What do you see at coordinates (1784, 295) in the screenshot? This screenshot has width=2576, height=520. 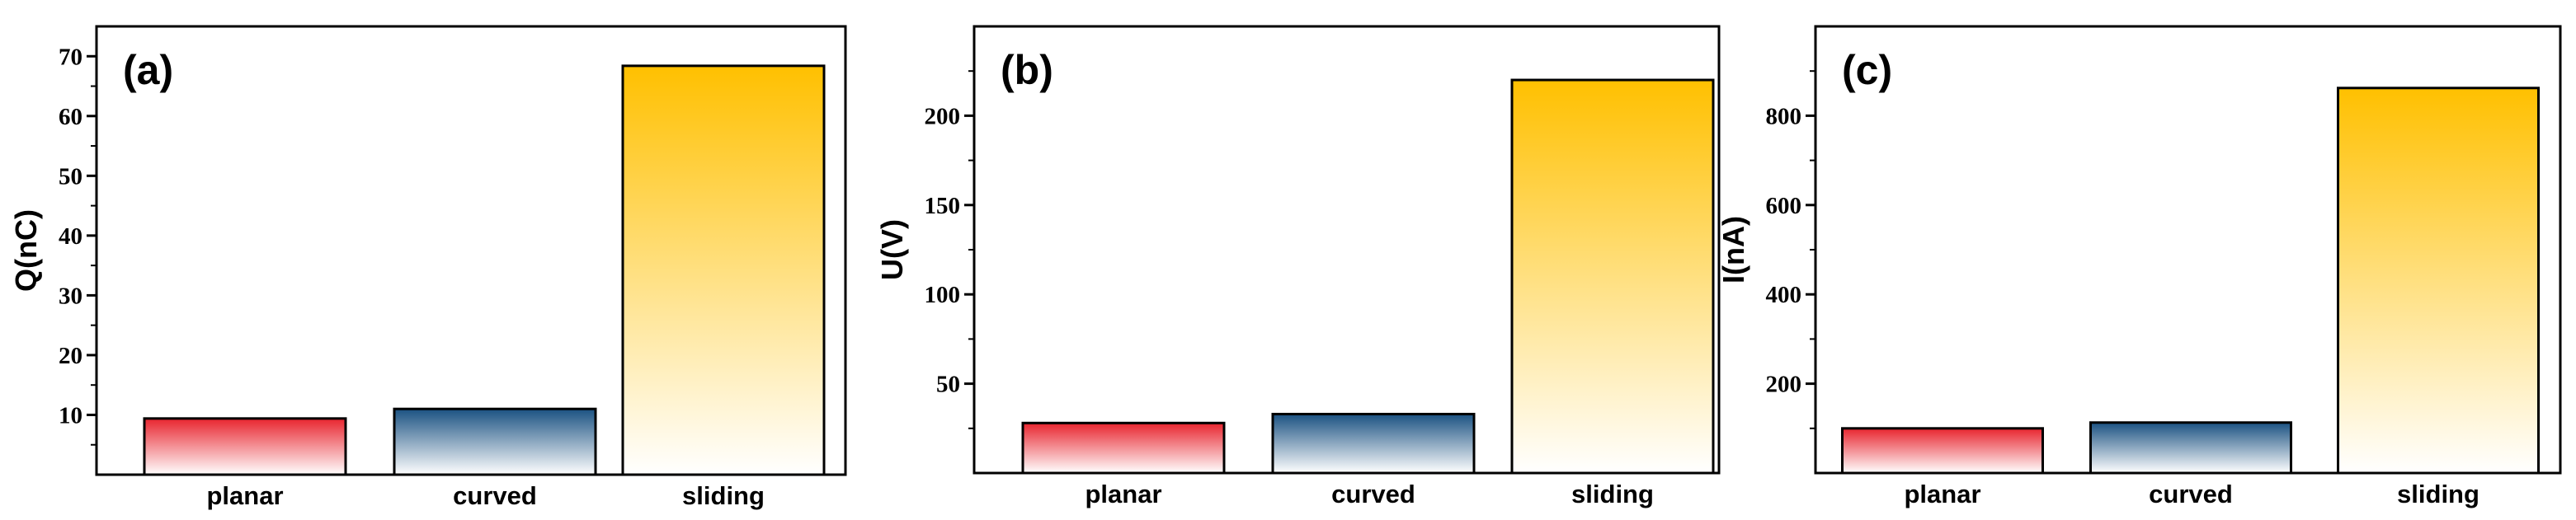 I see `y-tick-label: 400` at bounding box center [1784, 295].